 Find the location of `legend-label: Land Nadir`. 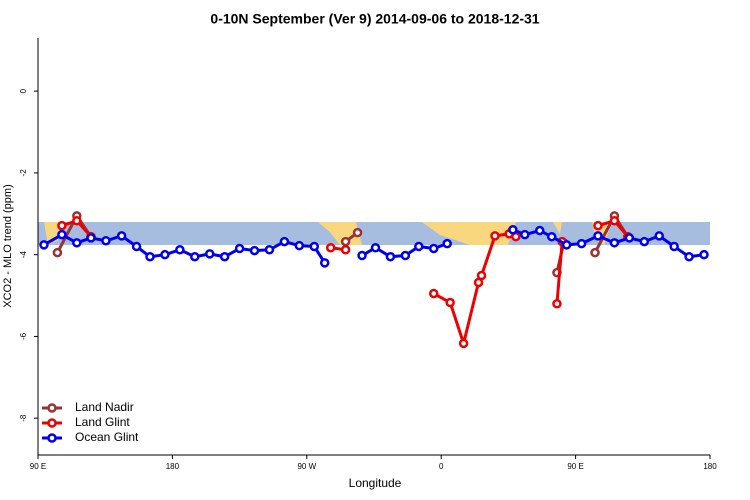

legend-label: Land Nadir is located at coordinates (104, 407).